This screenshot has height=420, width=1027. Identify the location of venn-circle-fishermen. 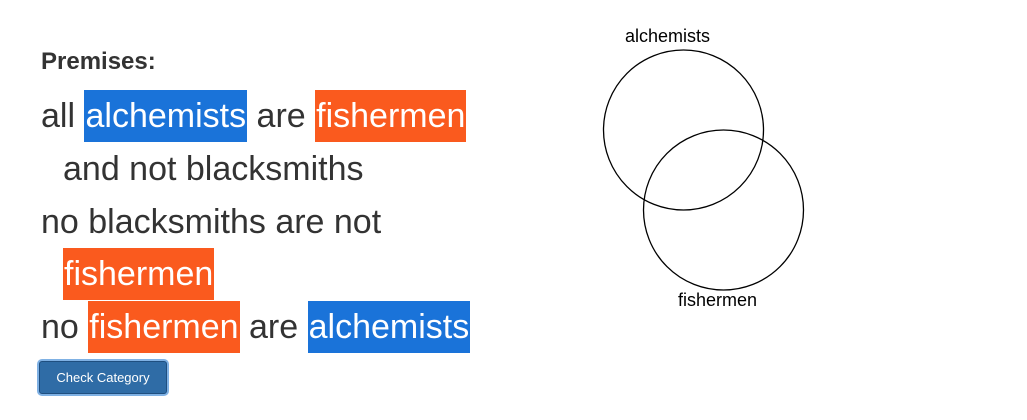
(723, 210).